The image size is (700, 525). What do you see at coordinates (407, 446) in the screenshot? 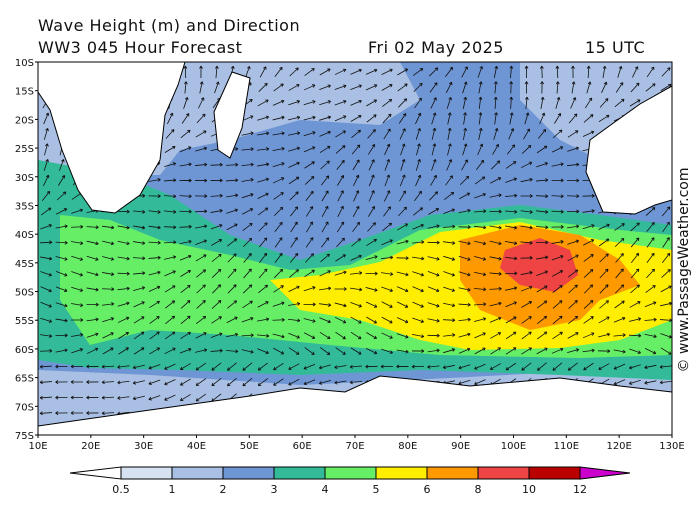
I see `lon-label: 80E` at bounding box center [407, 446].